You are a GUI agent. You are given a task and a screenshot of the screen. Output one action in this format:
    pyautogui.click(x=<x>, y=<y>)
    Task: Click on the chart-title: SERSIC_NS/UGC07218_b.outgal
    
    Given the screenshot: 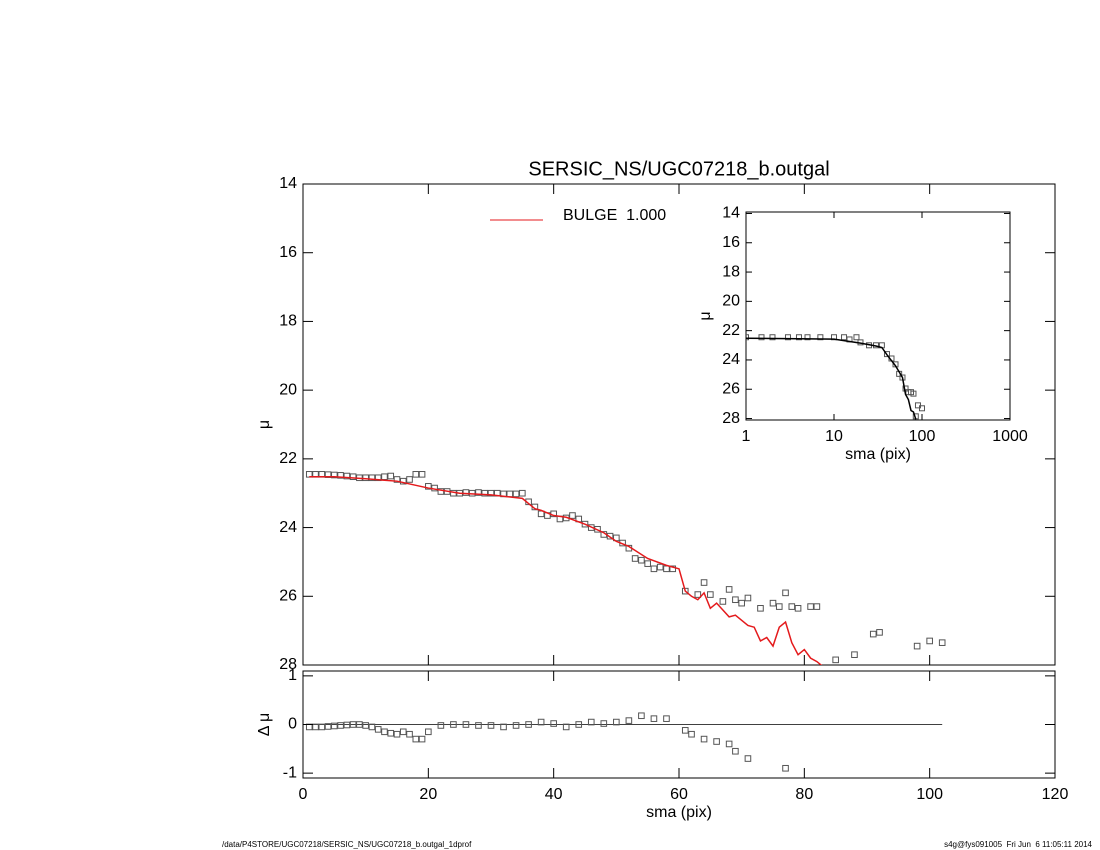 What is the action you would take?
    pyautogui.click(x=678, y=169)
    